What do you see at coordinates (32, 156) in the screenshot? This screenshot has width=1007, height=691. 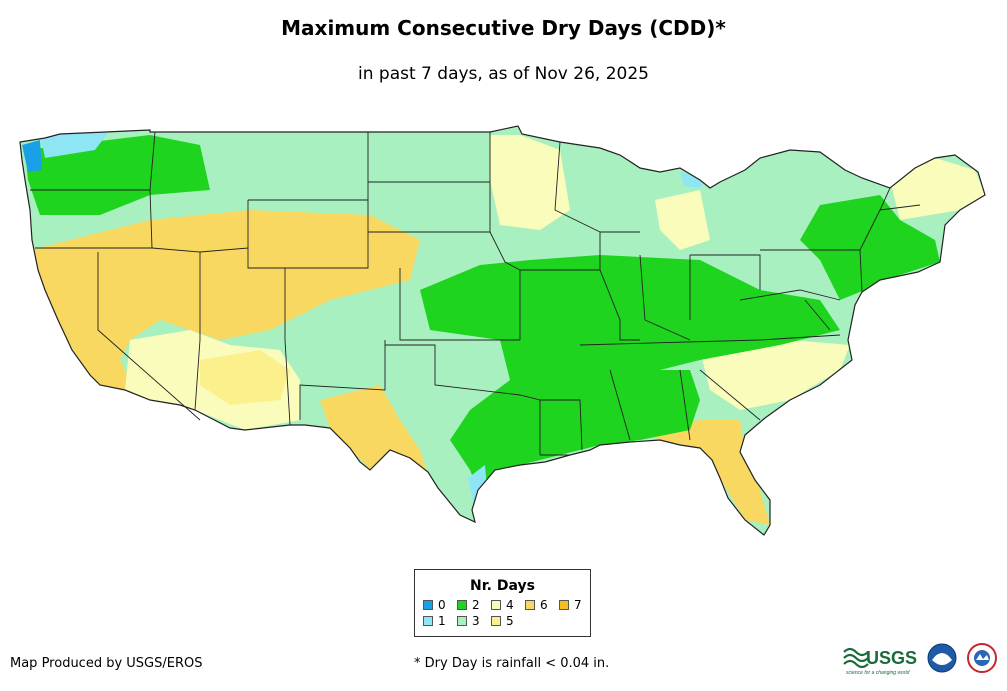 I see `zone-0-days-puget` at bounding box center [32, 156].